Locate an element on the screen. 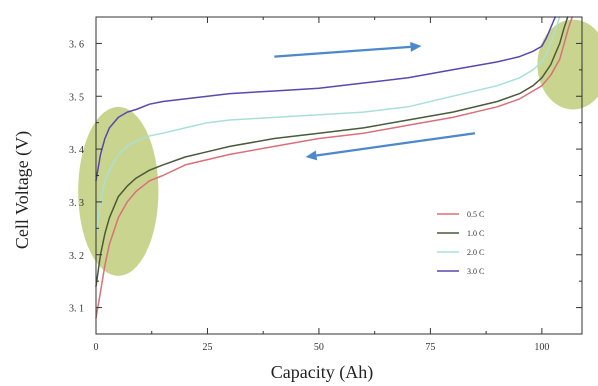 The image size is (598, 386). y-tick-label: 3. 2 is located at coordinates (76, 256).